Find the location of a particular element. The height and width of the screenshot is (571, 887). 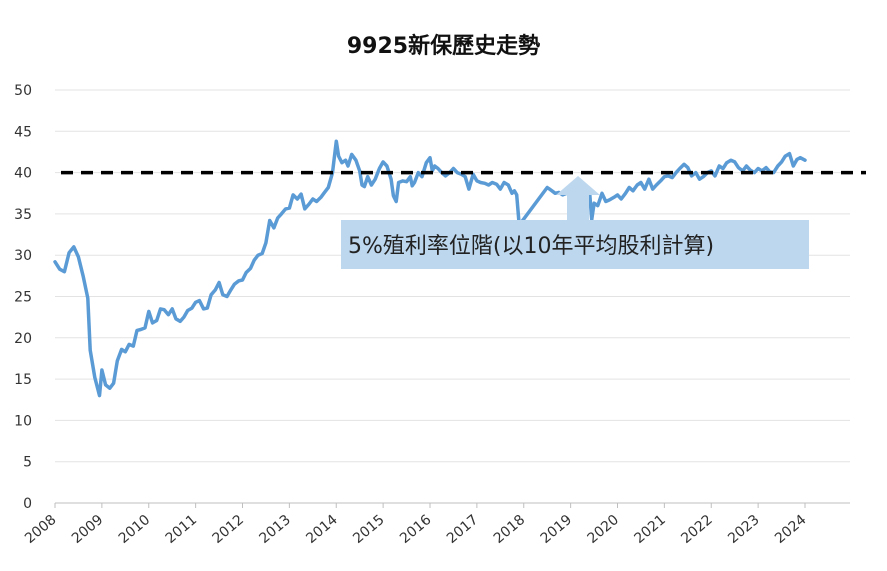

y-tick-label: 40 is located at coordinates (23, 174).